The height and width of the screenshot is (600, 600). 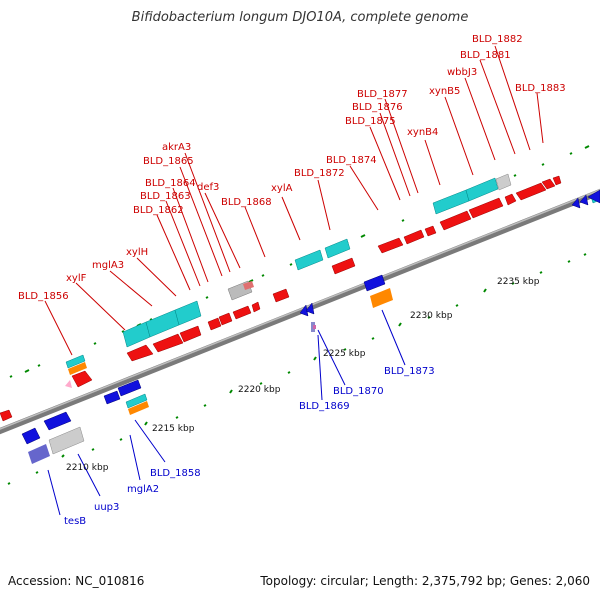 What do you see at coordinates (170, 183) in the screenshot?
I see `gene-label: BLD_1864` at bounding box center [170, 183].